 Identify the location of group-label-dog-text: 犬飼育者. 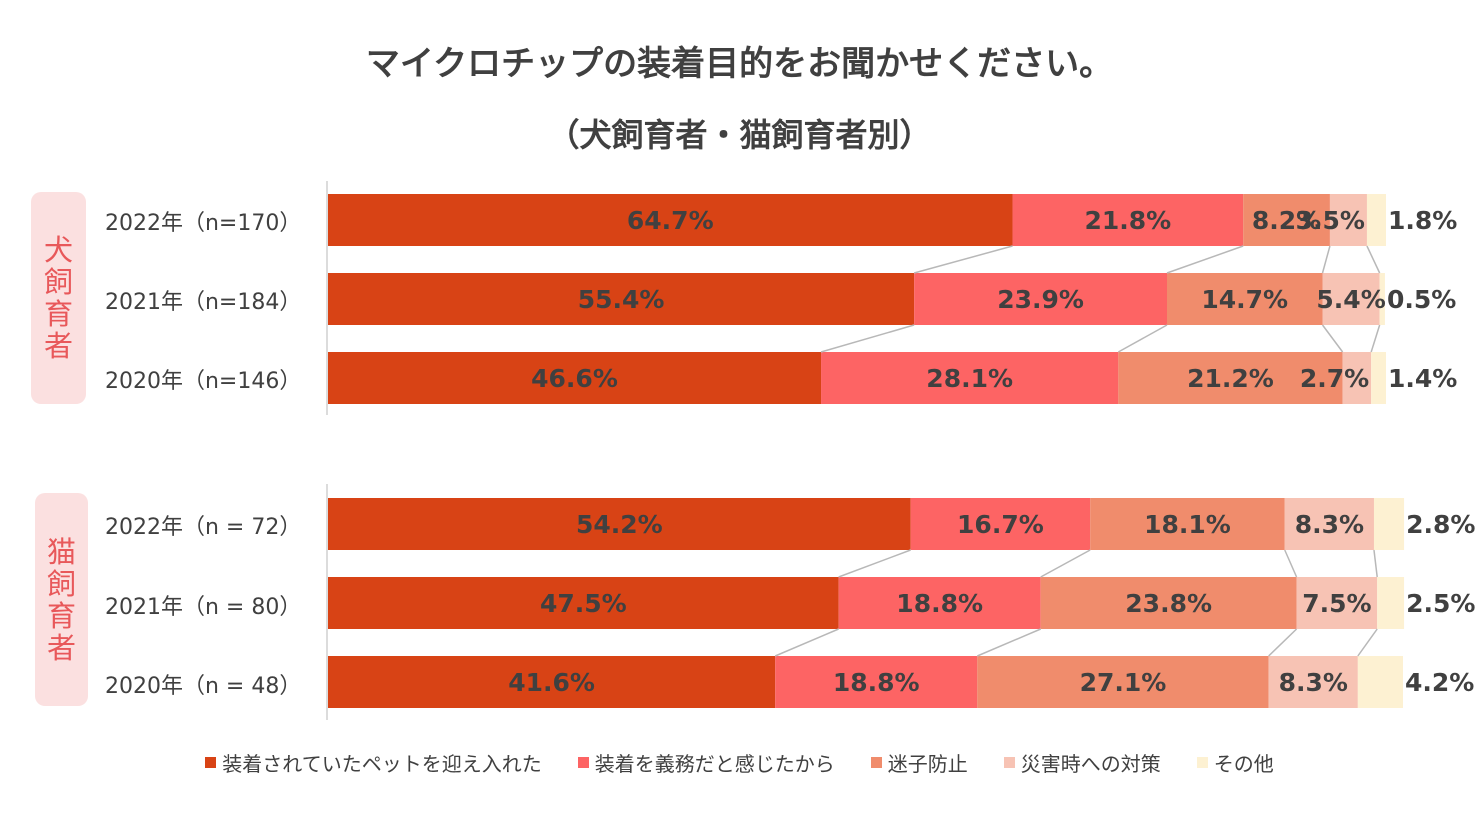
(58, 298).